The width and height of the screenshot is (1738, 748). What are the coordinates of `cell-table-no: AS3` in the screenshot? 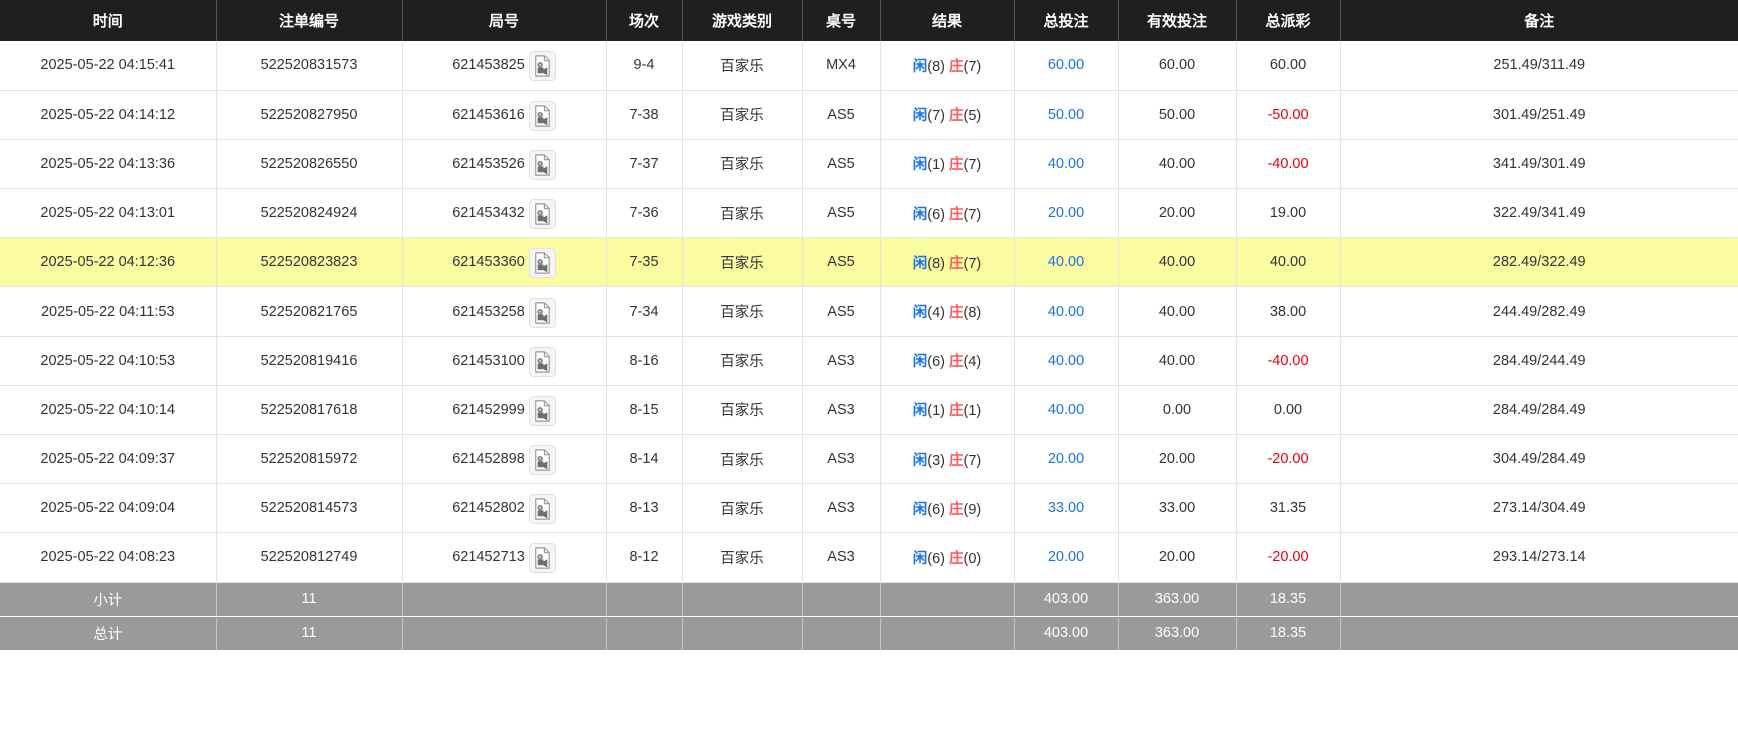 It's located at (841, 557).